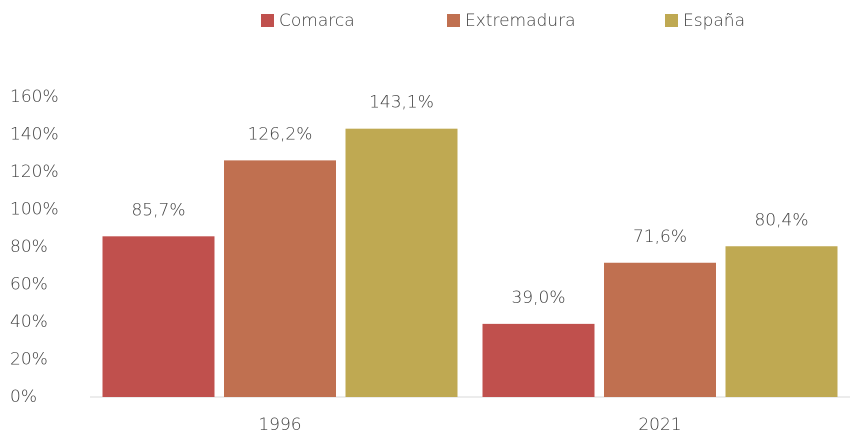 This screenshot has height=435, width=850. What do you see at coordinates (401, 103) in the screenshot?
I see `value-label: 143,1%` at bounding box center [401, 103].